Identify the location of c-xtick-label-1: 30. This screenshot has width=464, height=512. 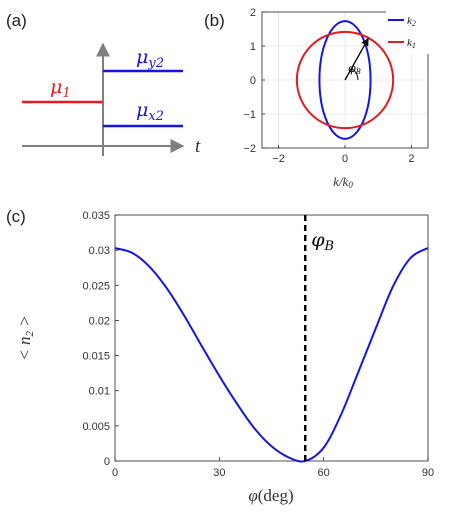
(219, 473).